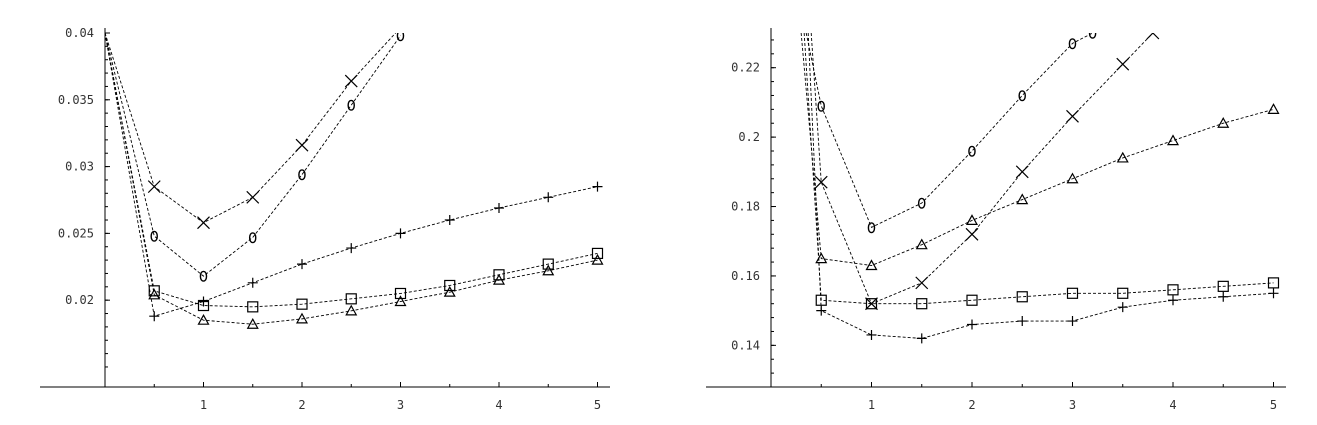 The width and height of the screenshot is (1317, 425). Describe the element at coordinates (76, 100) in the screenshot. I see `y-tick-label: 0.035` at that location.